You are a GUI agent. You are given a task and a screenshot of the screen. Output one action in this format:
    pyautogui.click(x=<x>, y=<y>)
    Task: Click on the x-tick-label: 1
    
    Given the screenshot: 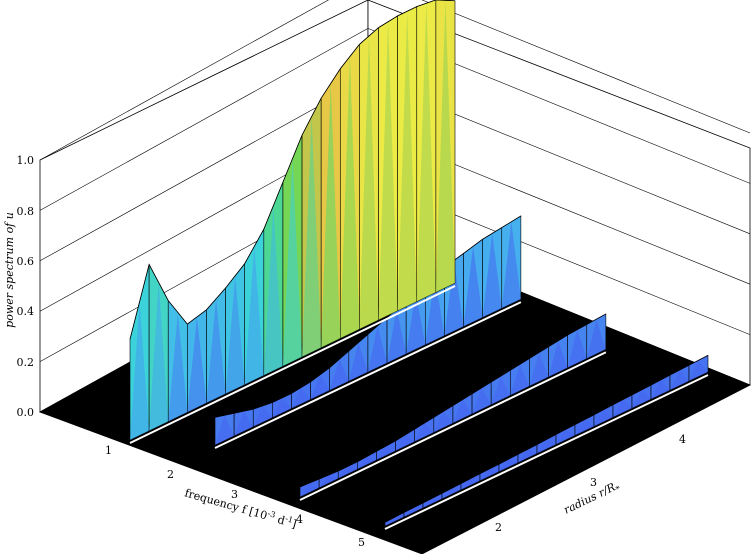 What is the action you would take?
    pyautogui.click(x=108, y=450)
    